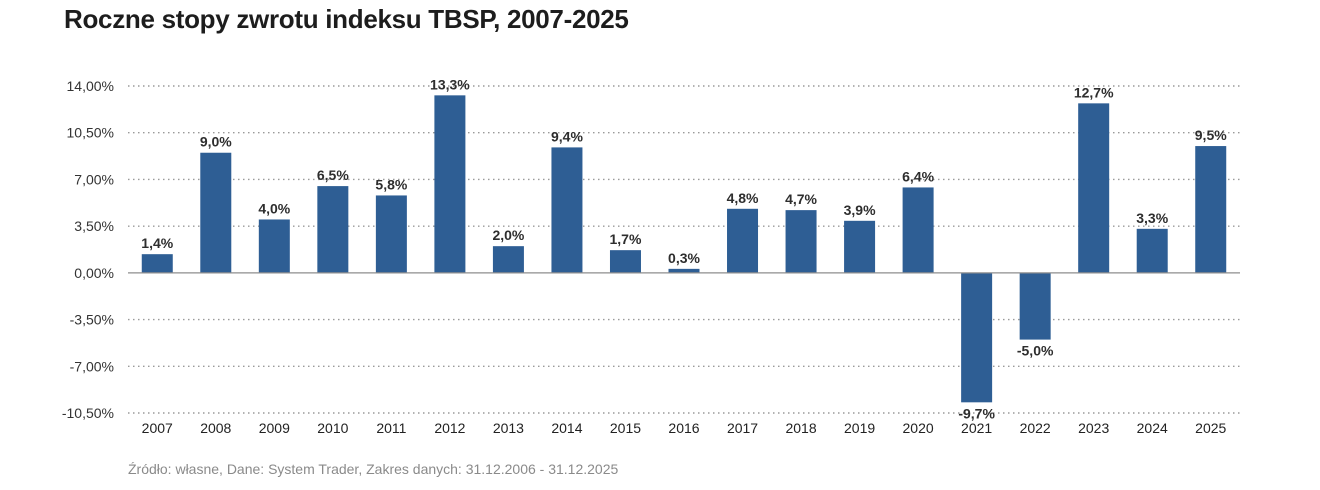  What do you see at coordinates (94, 179) in the screenshot?
I see `y-tick-label: 7,00%` at bounding box center [94, 179].